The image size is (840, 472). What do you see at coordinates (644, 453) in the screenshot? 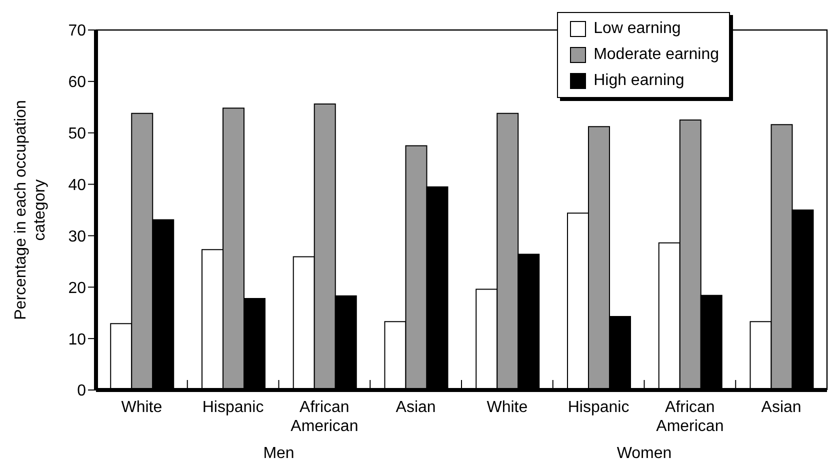
I see `text: Women` at bounding box center [644, 453].